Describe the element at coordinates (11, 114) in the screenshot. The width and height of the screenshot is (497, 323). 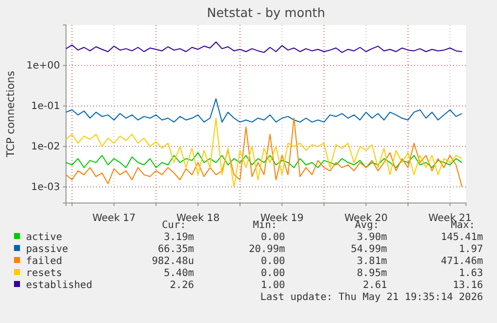
I see `y-axis-title: TCP connections` at that location.